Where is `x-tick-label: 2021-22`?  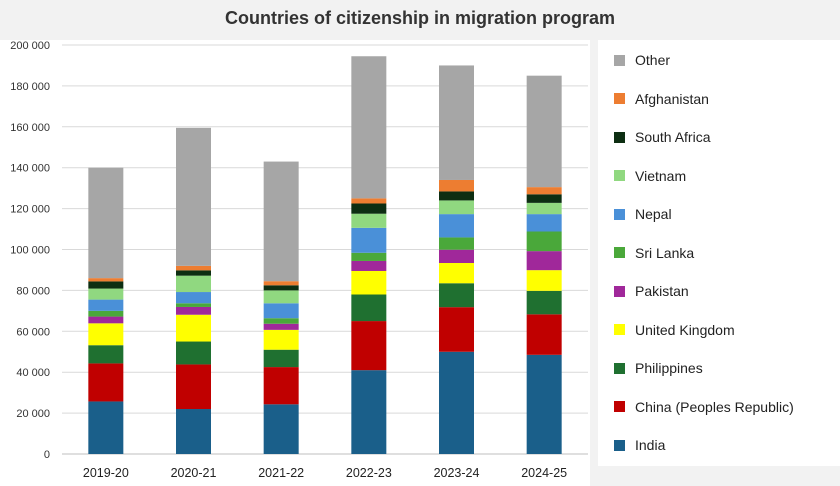 x-tick-label: 2021-22 is located at coordinates (281, 473).